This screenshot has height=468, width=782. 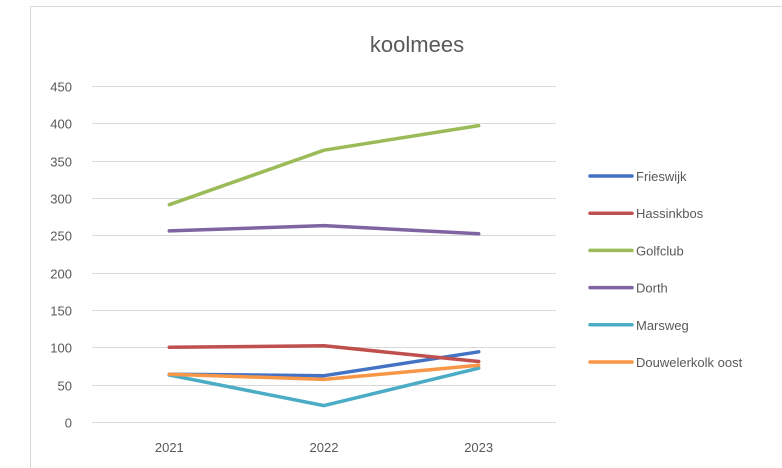 I want to click on y-tick-label: 300, so click(x=61, y=199).